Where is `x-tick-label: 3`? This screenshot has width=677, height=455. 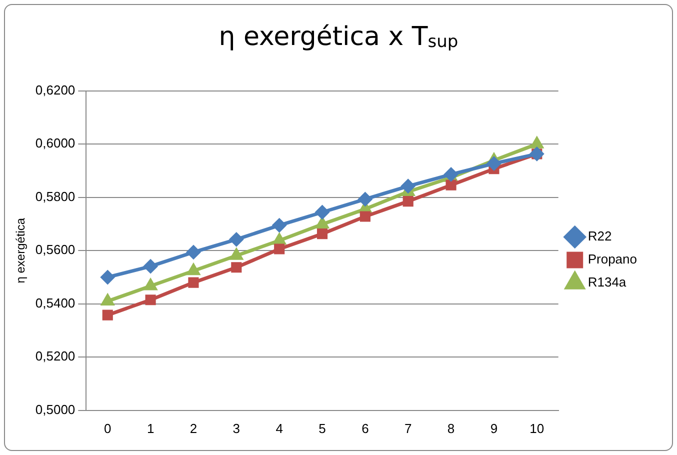
x-tick-label: 3 is located at coordinates (236, 428).